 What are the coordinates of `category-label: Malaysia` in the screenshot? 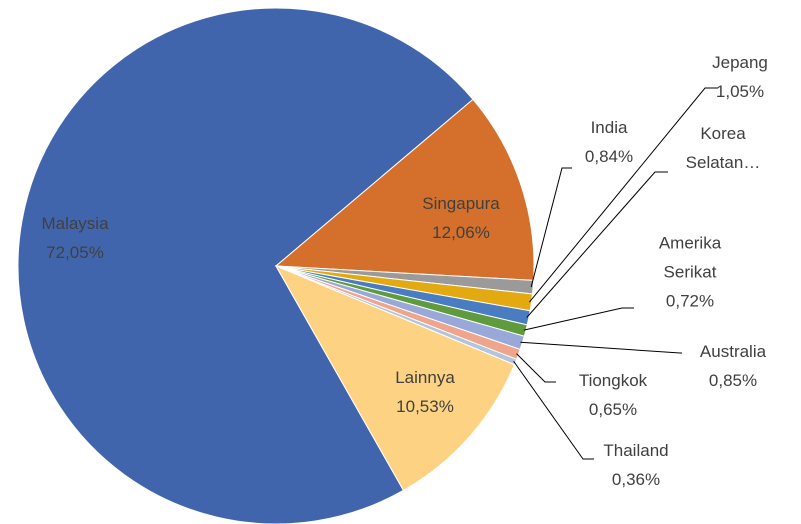 It's located at (75, 223).